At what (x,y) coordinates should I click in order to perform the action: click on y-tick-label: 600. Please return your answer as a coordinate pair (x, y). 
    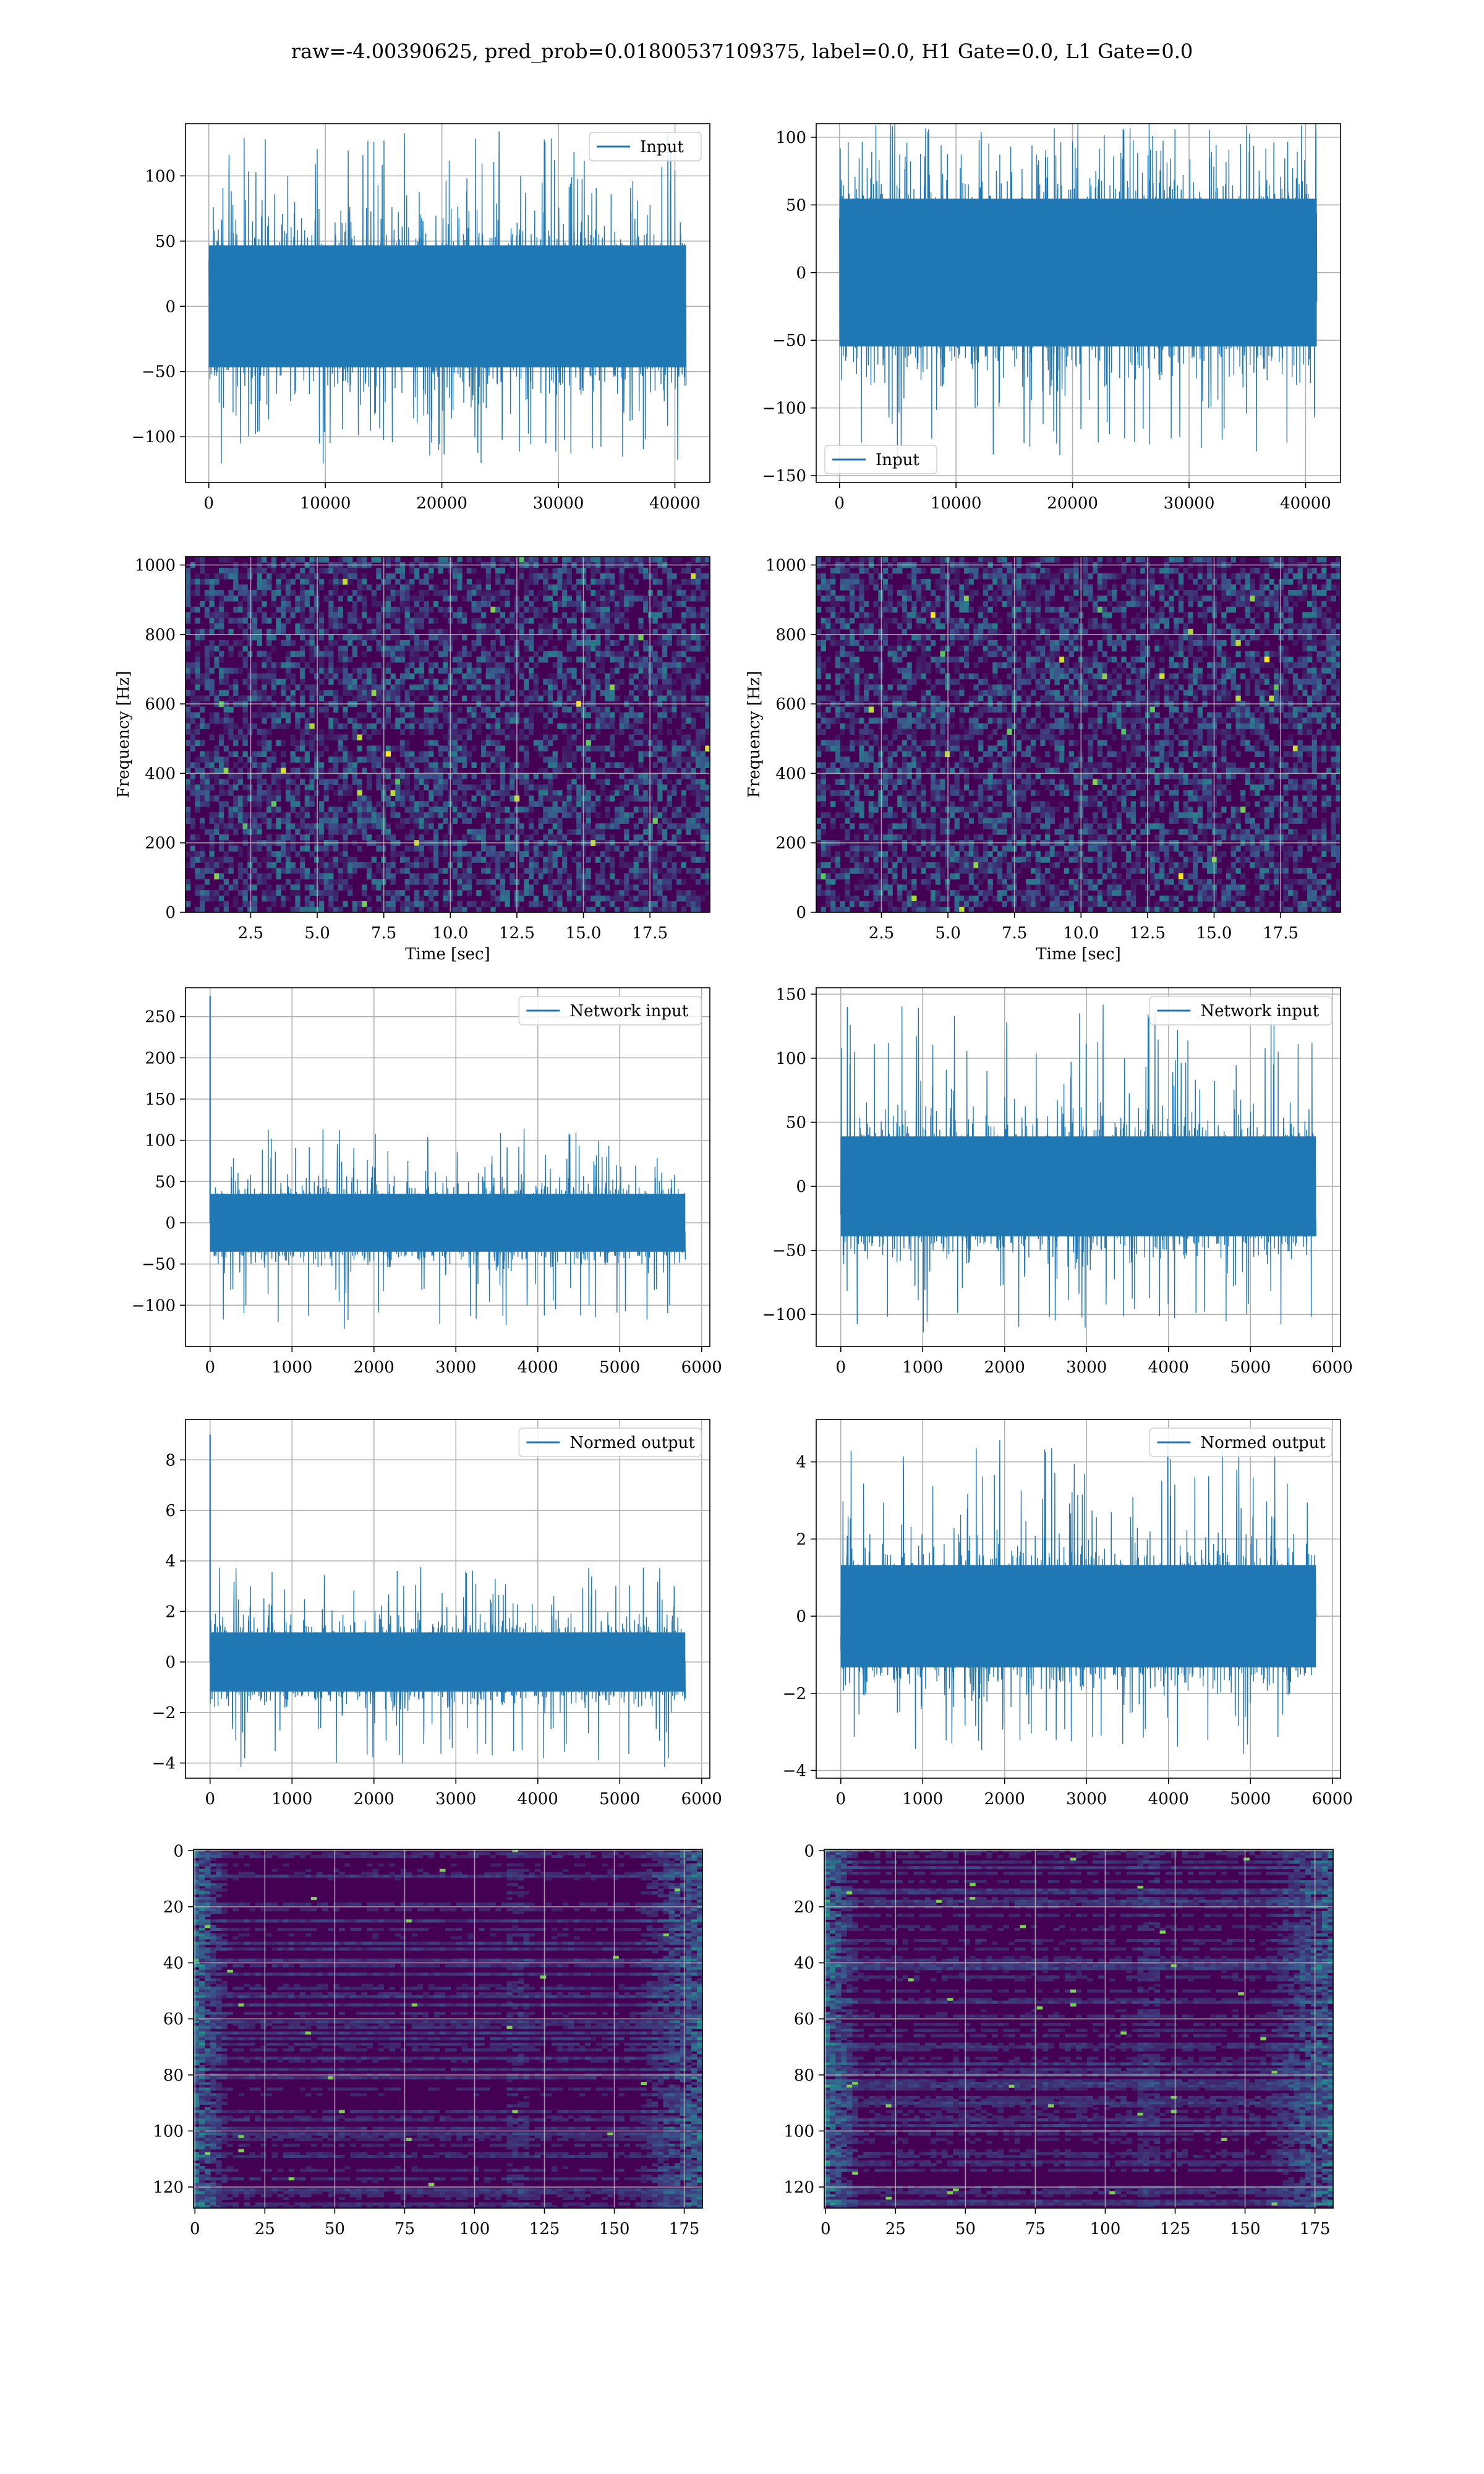
    Looking at the image, I should click on (160, 705).